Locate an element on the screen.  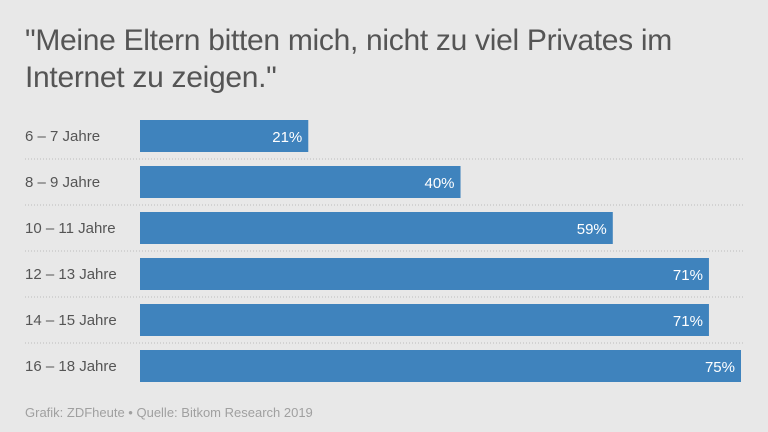
category-label: 6 – 7 Jahre is located at coordinates (62, 136).